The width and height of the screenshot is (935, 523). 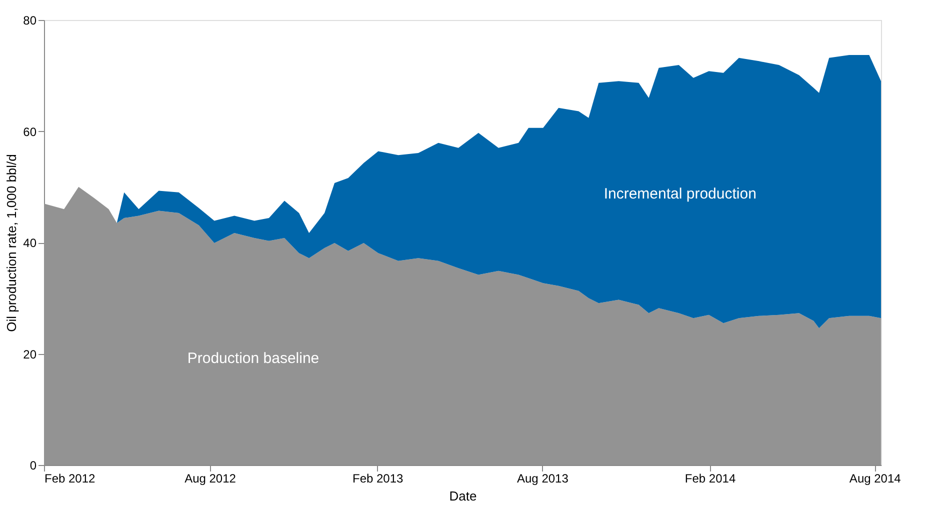 What do you see at coordinates (875, 479) in the screenshot?
I see `x-tick-label: Aug 2014` at bounding box center [875, 479].